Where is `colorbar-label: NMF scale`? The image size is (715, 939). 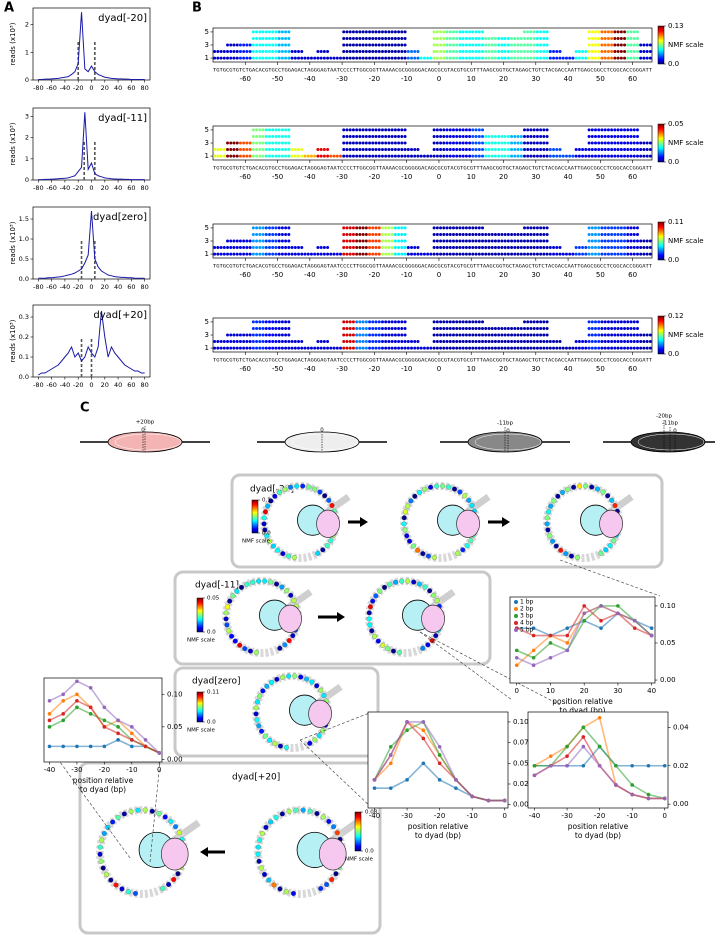 colorbar-label: NMF scale is located at coordinates (686, 45).